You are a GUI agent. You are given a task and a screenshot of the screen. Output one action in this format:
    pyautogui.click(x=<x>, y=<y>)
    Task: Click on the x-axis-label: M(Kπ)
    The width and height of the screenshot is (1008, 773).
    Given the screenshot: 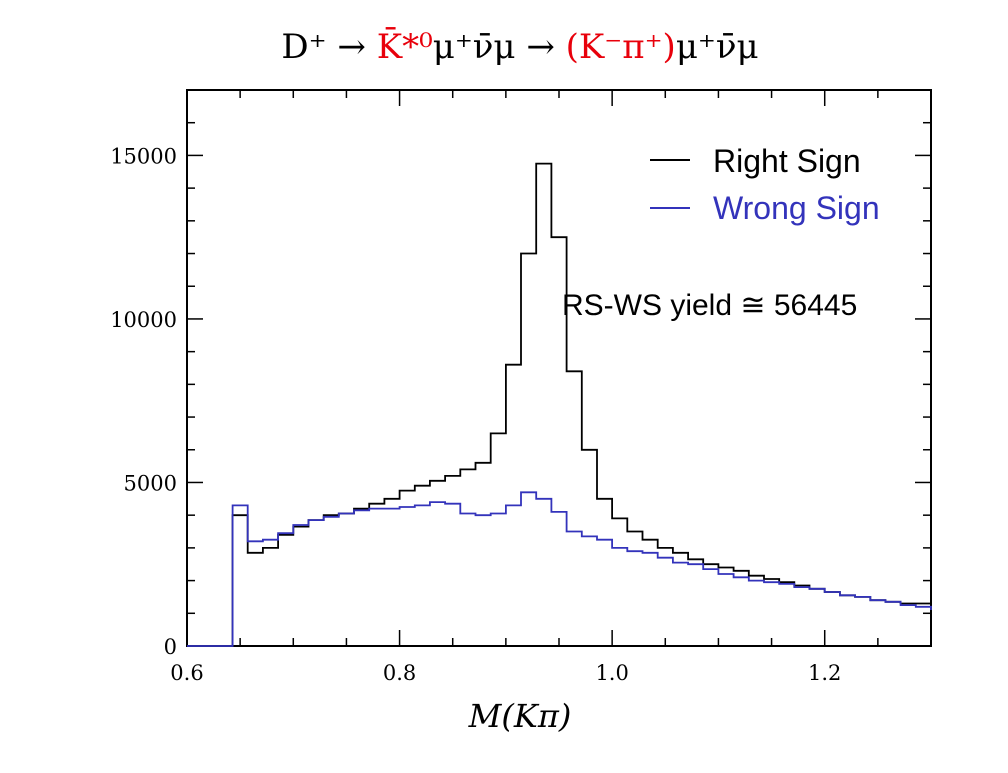 What is the action you would take?
    pyautogui.click(x=520, y=716)
    